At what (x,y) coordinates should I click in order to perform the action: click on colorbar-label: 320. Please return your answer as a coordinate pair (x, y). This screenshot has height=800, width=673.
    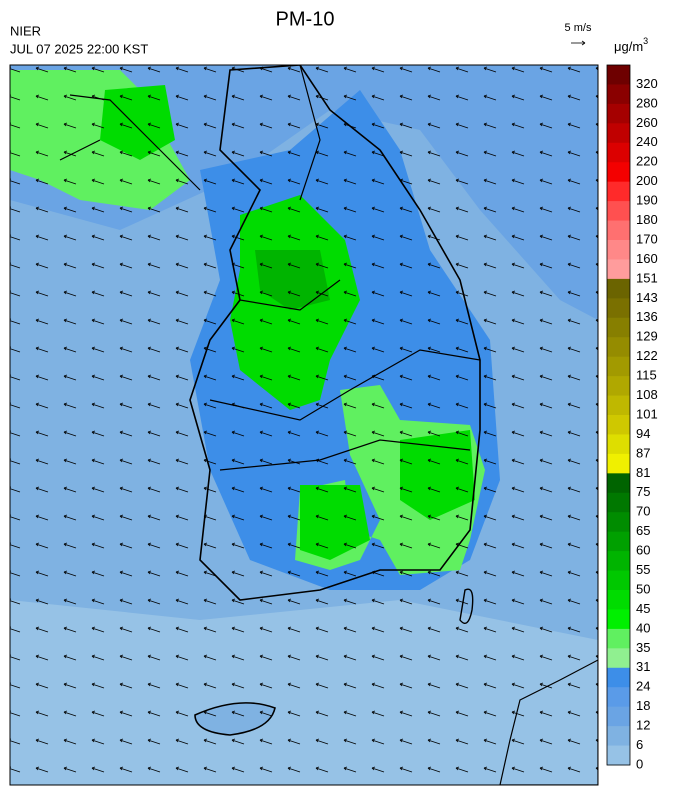
    Looking at the image, I should click on (647, 83).